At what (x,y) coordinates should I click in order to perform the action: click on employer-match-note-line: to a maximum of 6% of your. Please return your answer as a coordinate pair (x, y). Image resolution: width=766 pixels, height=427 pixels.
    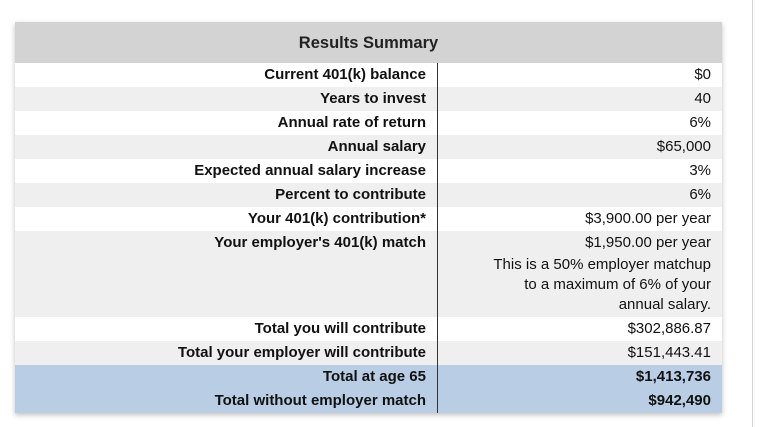
    Looking at the image, I should click on (617, 284).